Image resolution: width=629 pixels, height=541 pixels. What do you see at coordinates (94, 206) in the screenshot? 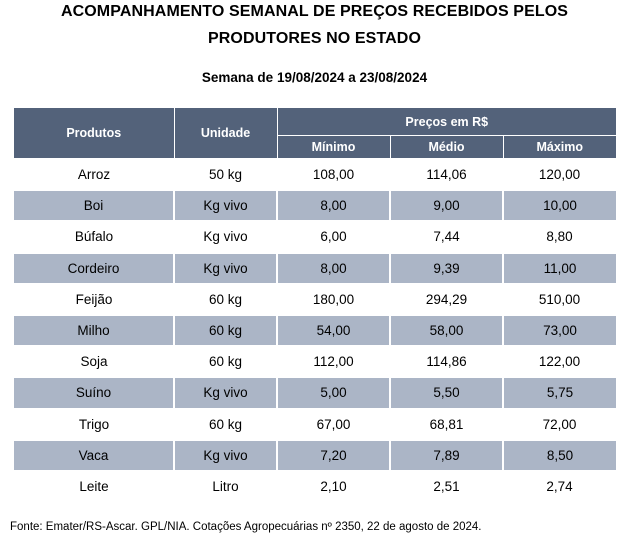
I see `cell-produto: Boi` at bounding box center [94, 206].